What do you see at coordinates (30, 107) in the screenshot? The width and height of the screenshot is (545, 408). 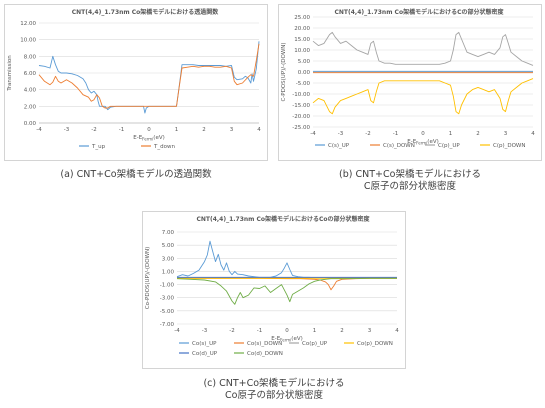 I see `y-tick-label: 2.00` at bounding box center [30, 107].